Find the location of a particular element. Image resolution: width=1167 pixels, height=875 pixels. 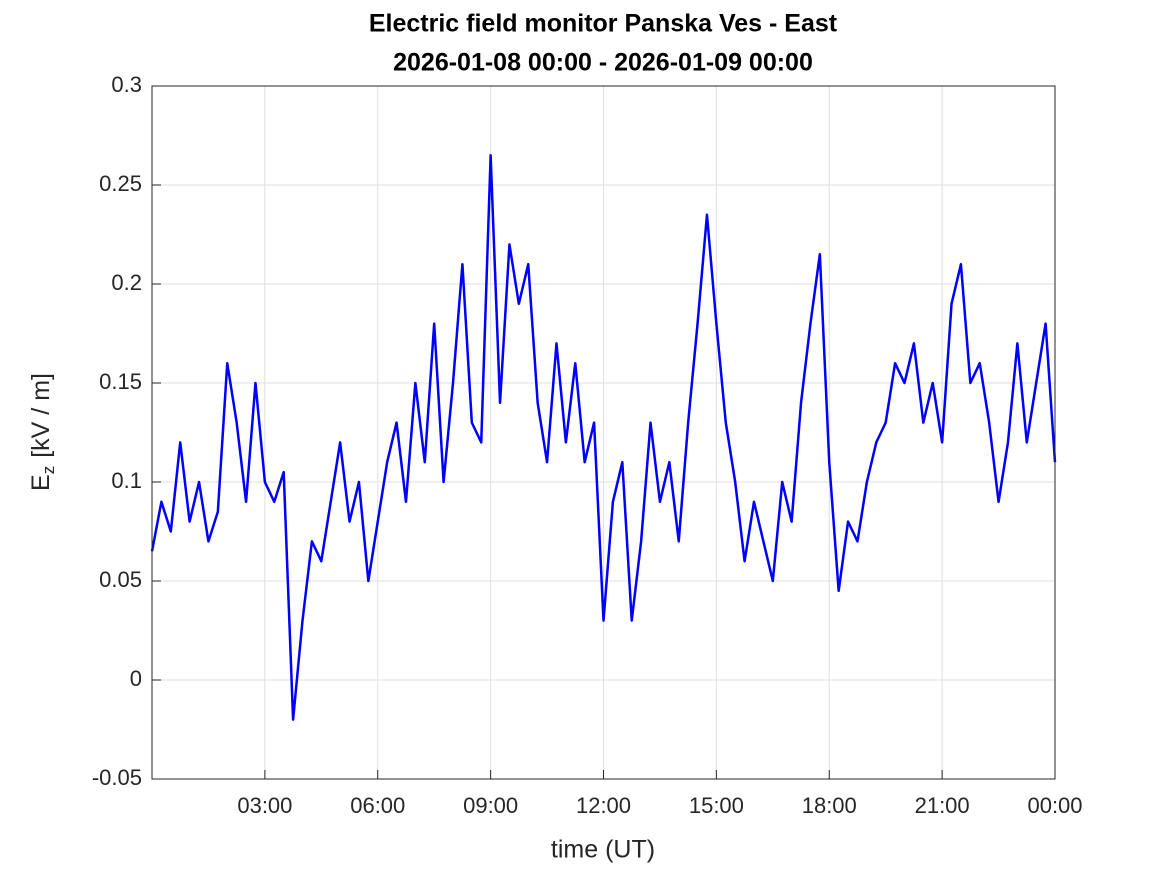

y-tick-label: 0 is located at coordinates (136, 678).